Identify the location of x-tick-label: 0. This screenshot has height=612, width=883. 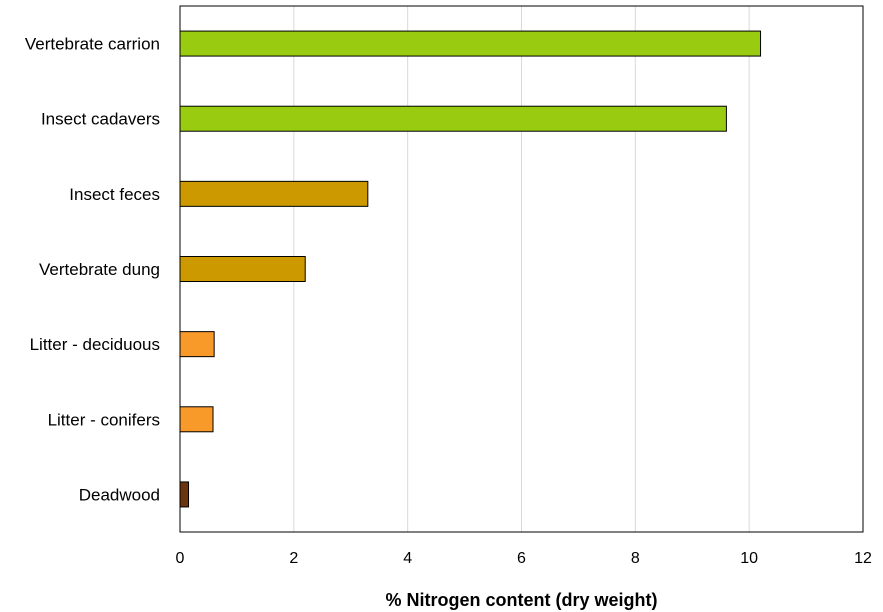
(180, 558).